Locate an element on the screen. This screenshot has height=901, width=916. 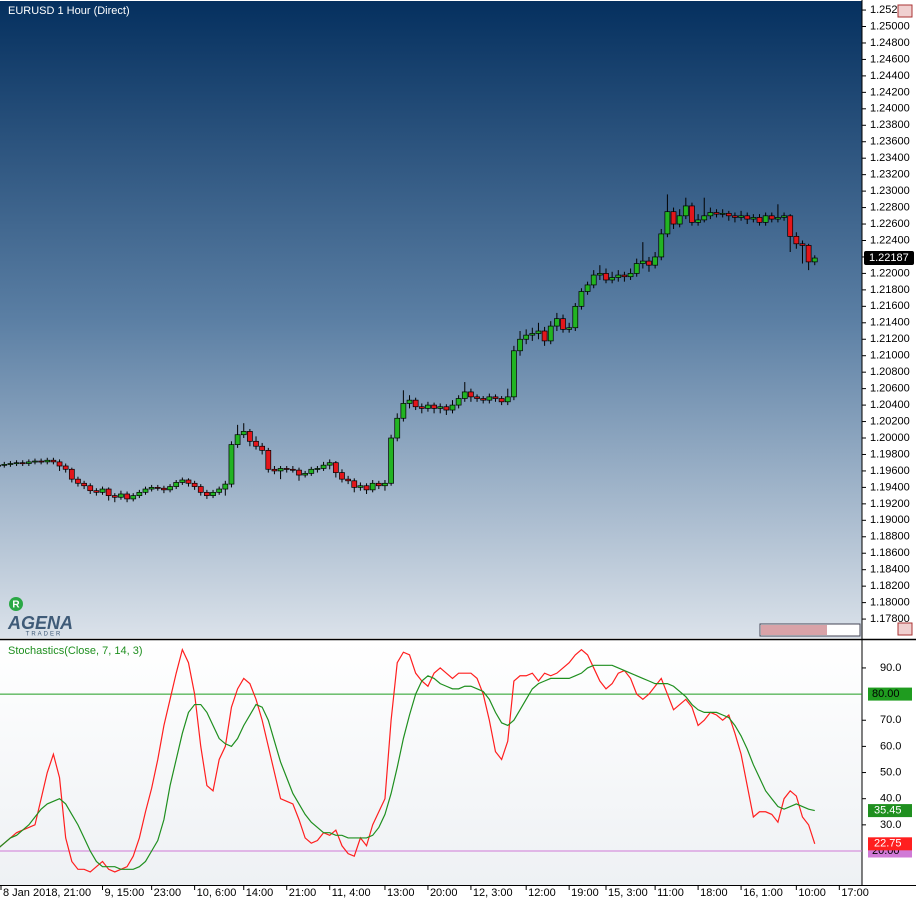
y-tick-label: 1.20000 is located at coordinates (890, 438).